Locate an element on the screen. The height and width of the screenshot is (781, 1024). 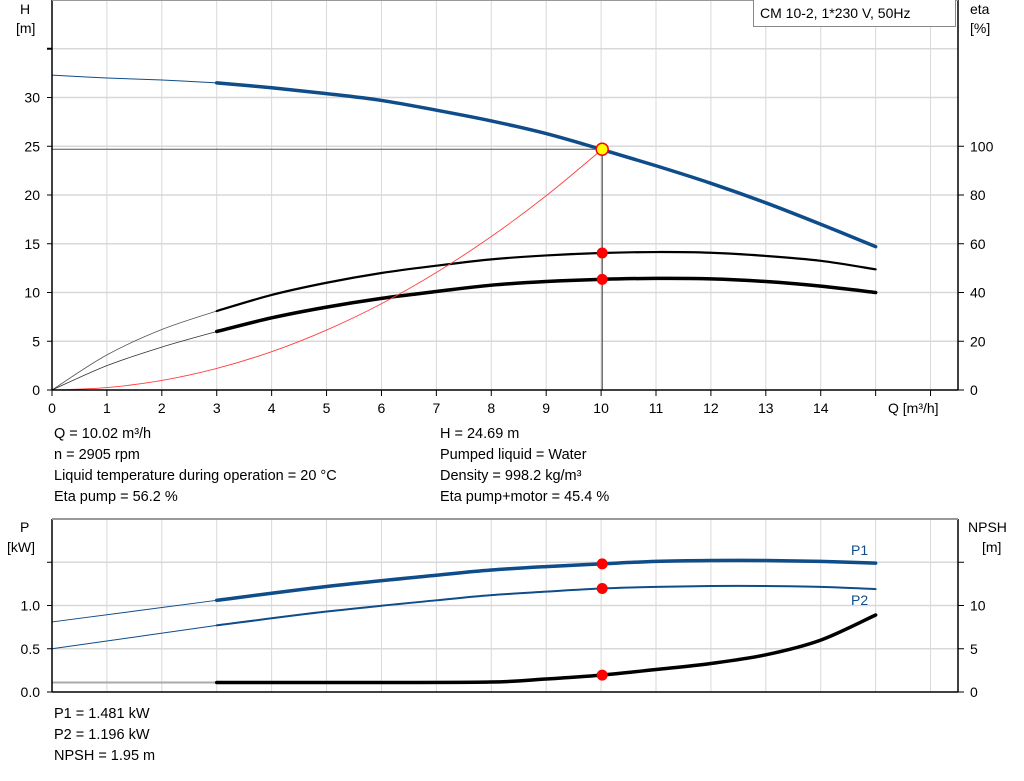
x-tick-label: 1 is located at coordinates (107, 408).